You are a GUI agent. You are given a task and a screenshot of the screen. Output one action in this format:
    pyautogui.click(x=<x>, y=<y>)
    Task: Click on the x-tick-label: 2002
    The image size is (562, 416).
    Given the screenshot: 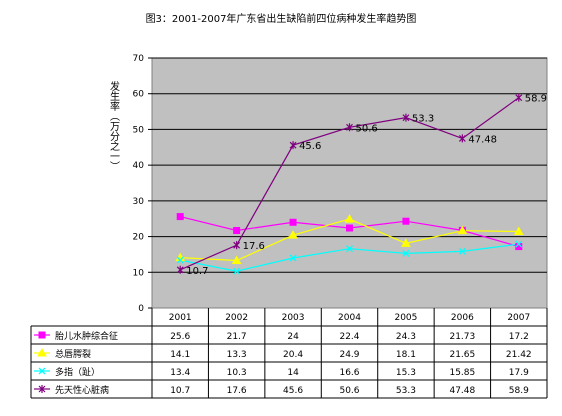 What is the action you would take?
    pyautogui.click(x=236, y=318)
    